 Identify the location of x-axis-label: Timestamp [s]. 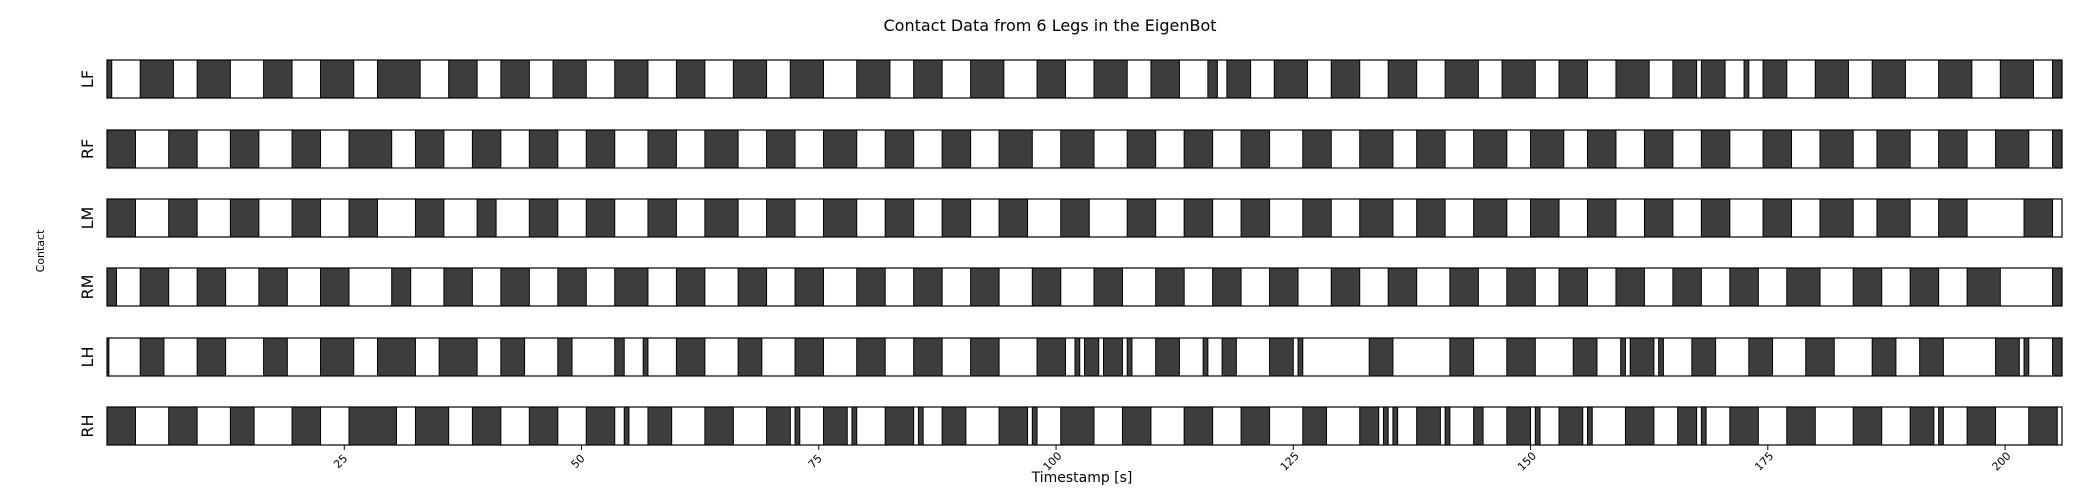
(1082, 478).